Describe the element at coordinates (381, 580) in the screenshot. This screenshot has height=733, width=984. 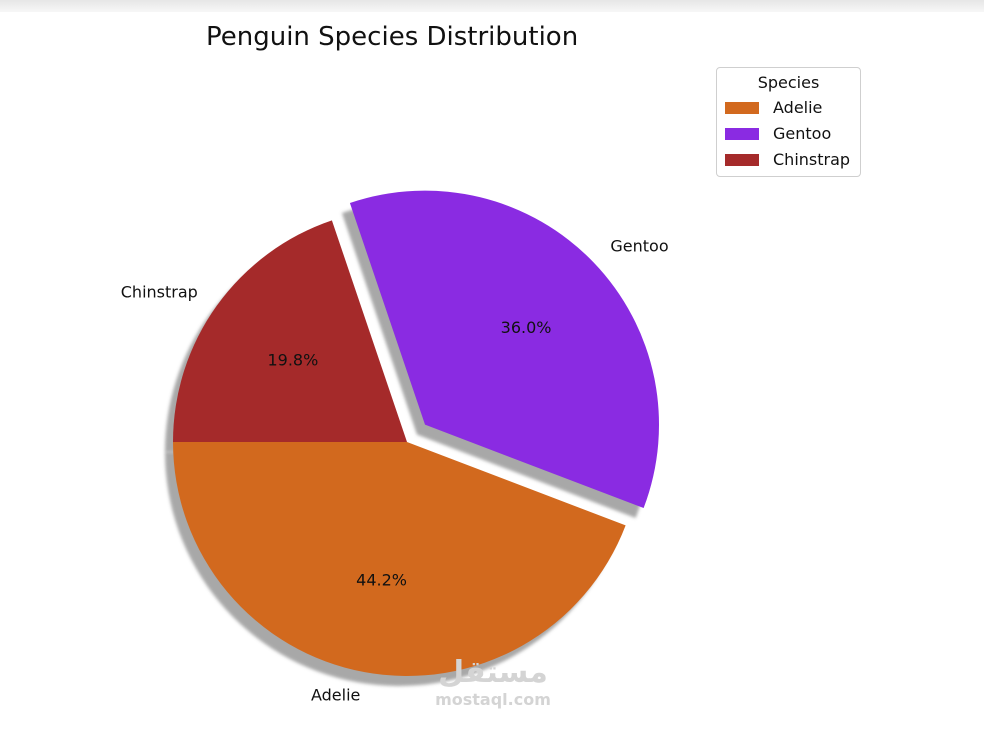
I see `pct-label-adelie: 44.2%` at that location.